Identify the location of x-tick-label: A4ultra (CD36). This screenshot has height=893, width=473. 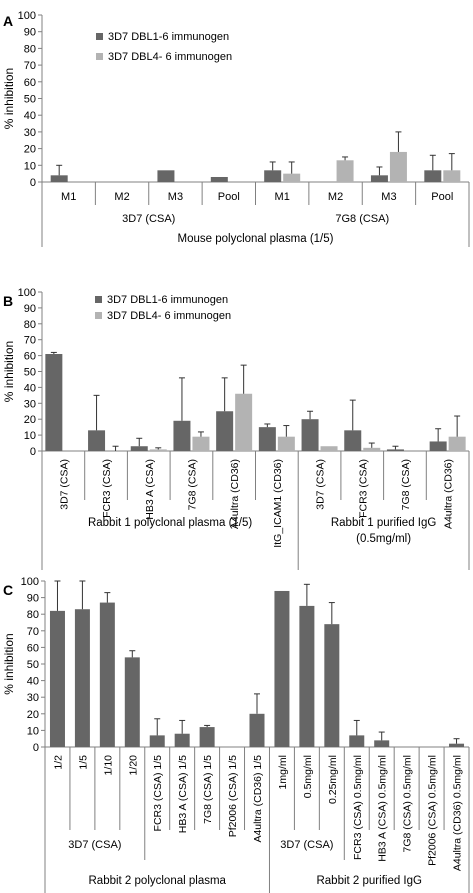
(235, 494).